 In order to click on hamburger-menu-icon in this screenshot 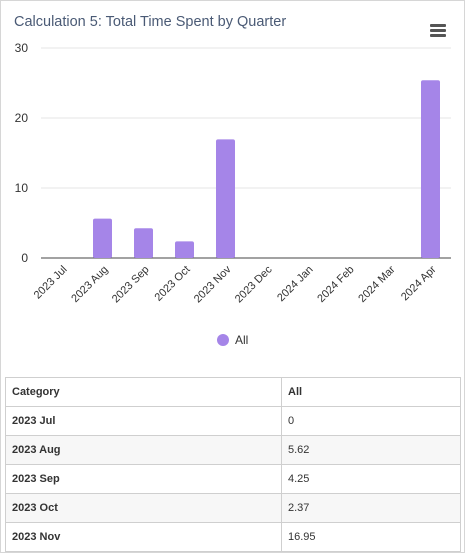, I will do `click(438, 30)`.